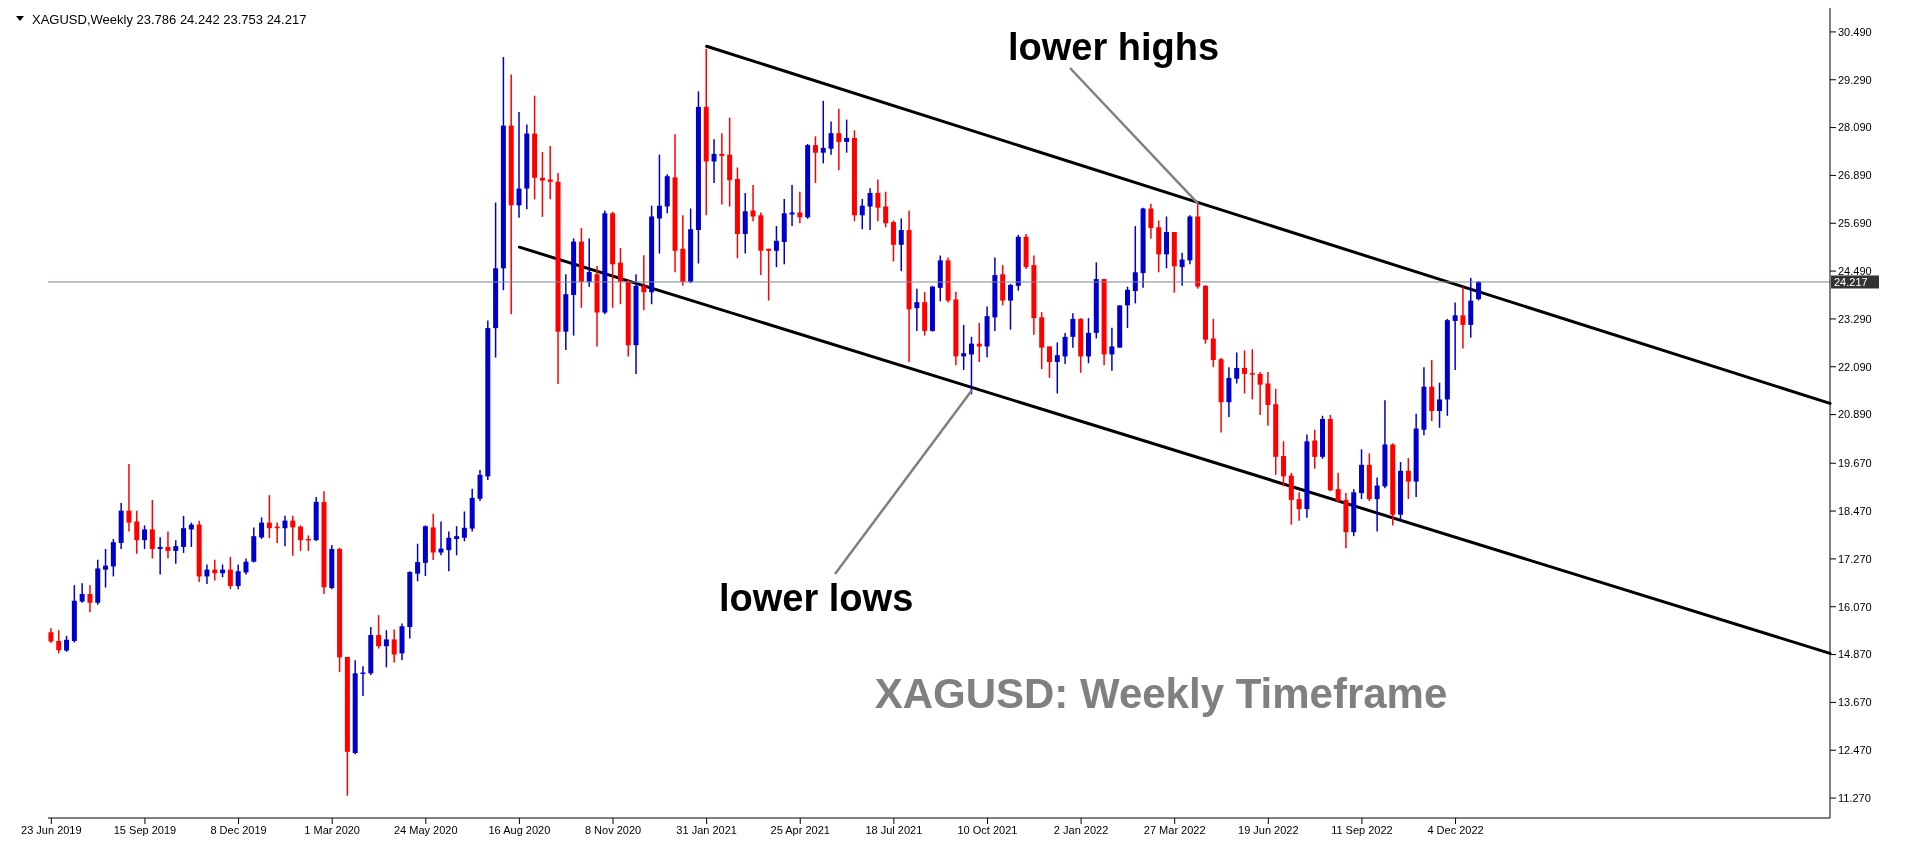 The height and width of the screenshot is (850, 1916). Describe the element at coordinates (1855, 606) in the screenshot. I see `y-tick-label: 16.070` at that location.